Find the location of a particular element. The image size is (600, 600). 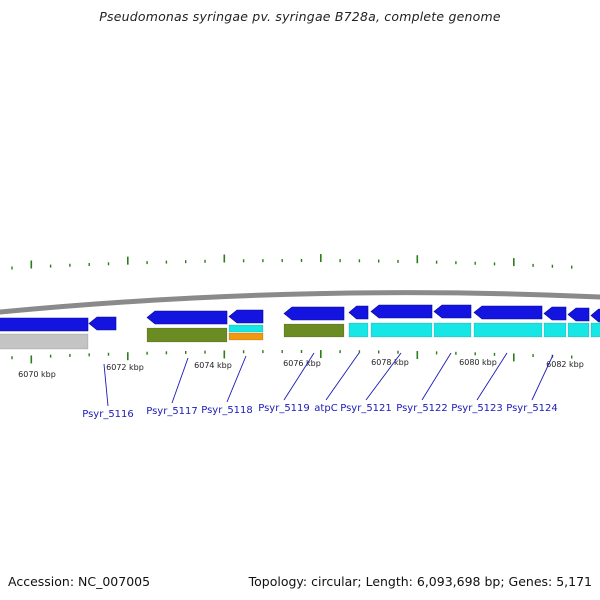

gene-label: Psyr_5121 is located at coordinates (366, 408).